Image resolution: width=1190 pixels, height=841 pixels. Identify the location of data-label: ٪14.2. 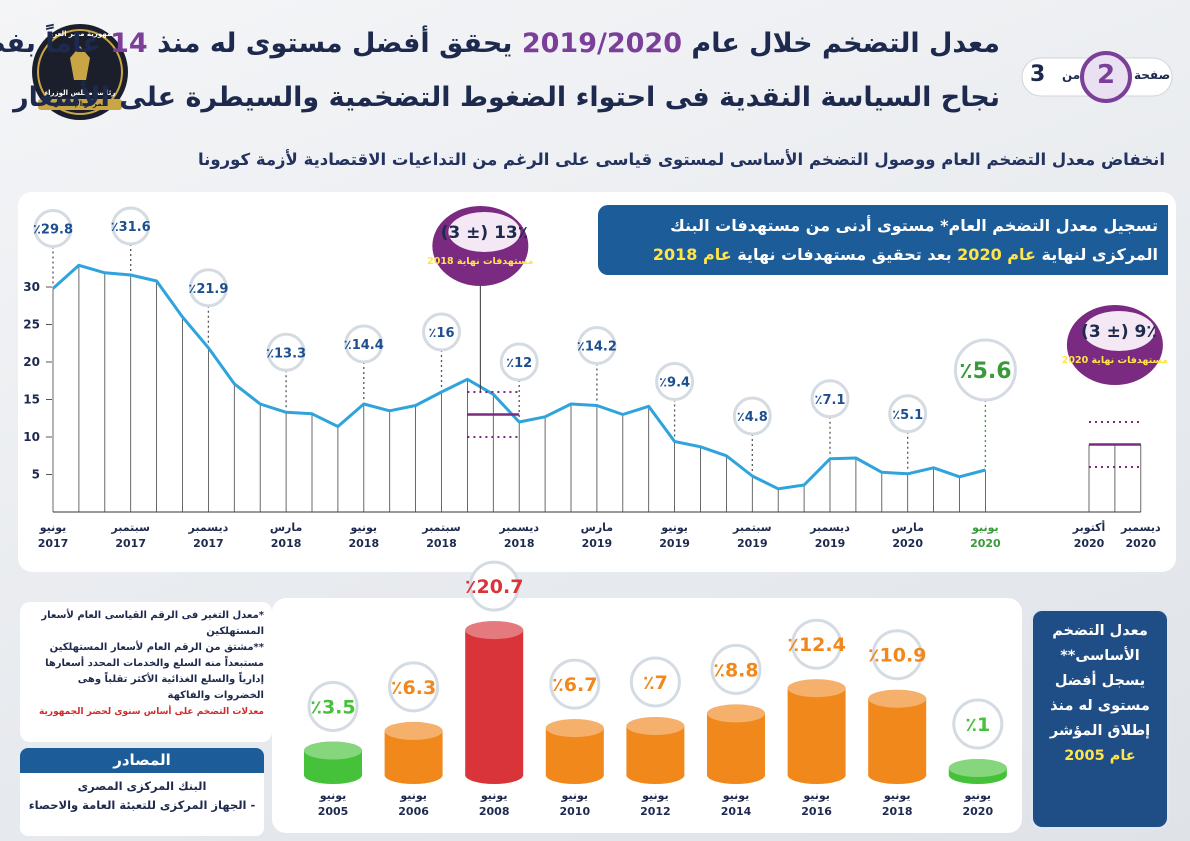
(597, 347).